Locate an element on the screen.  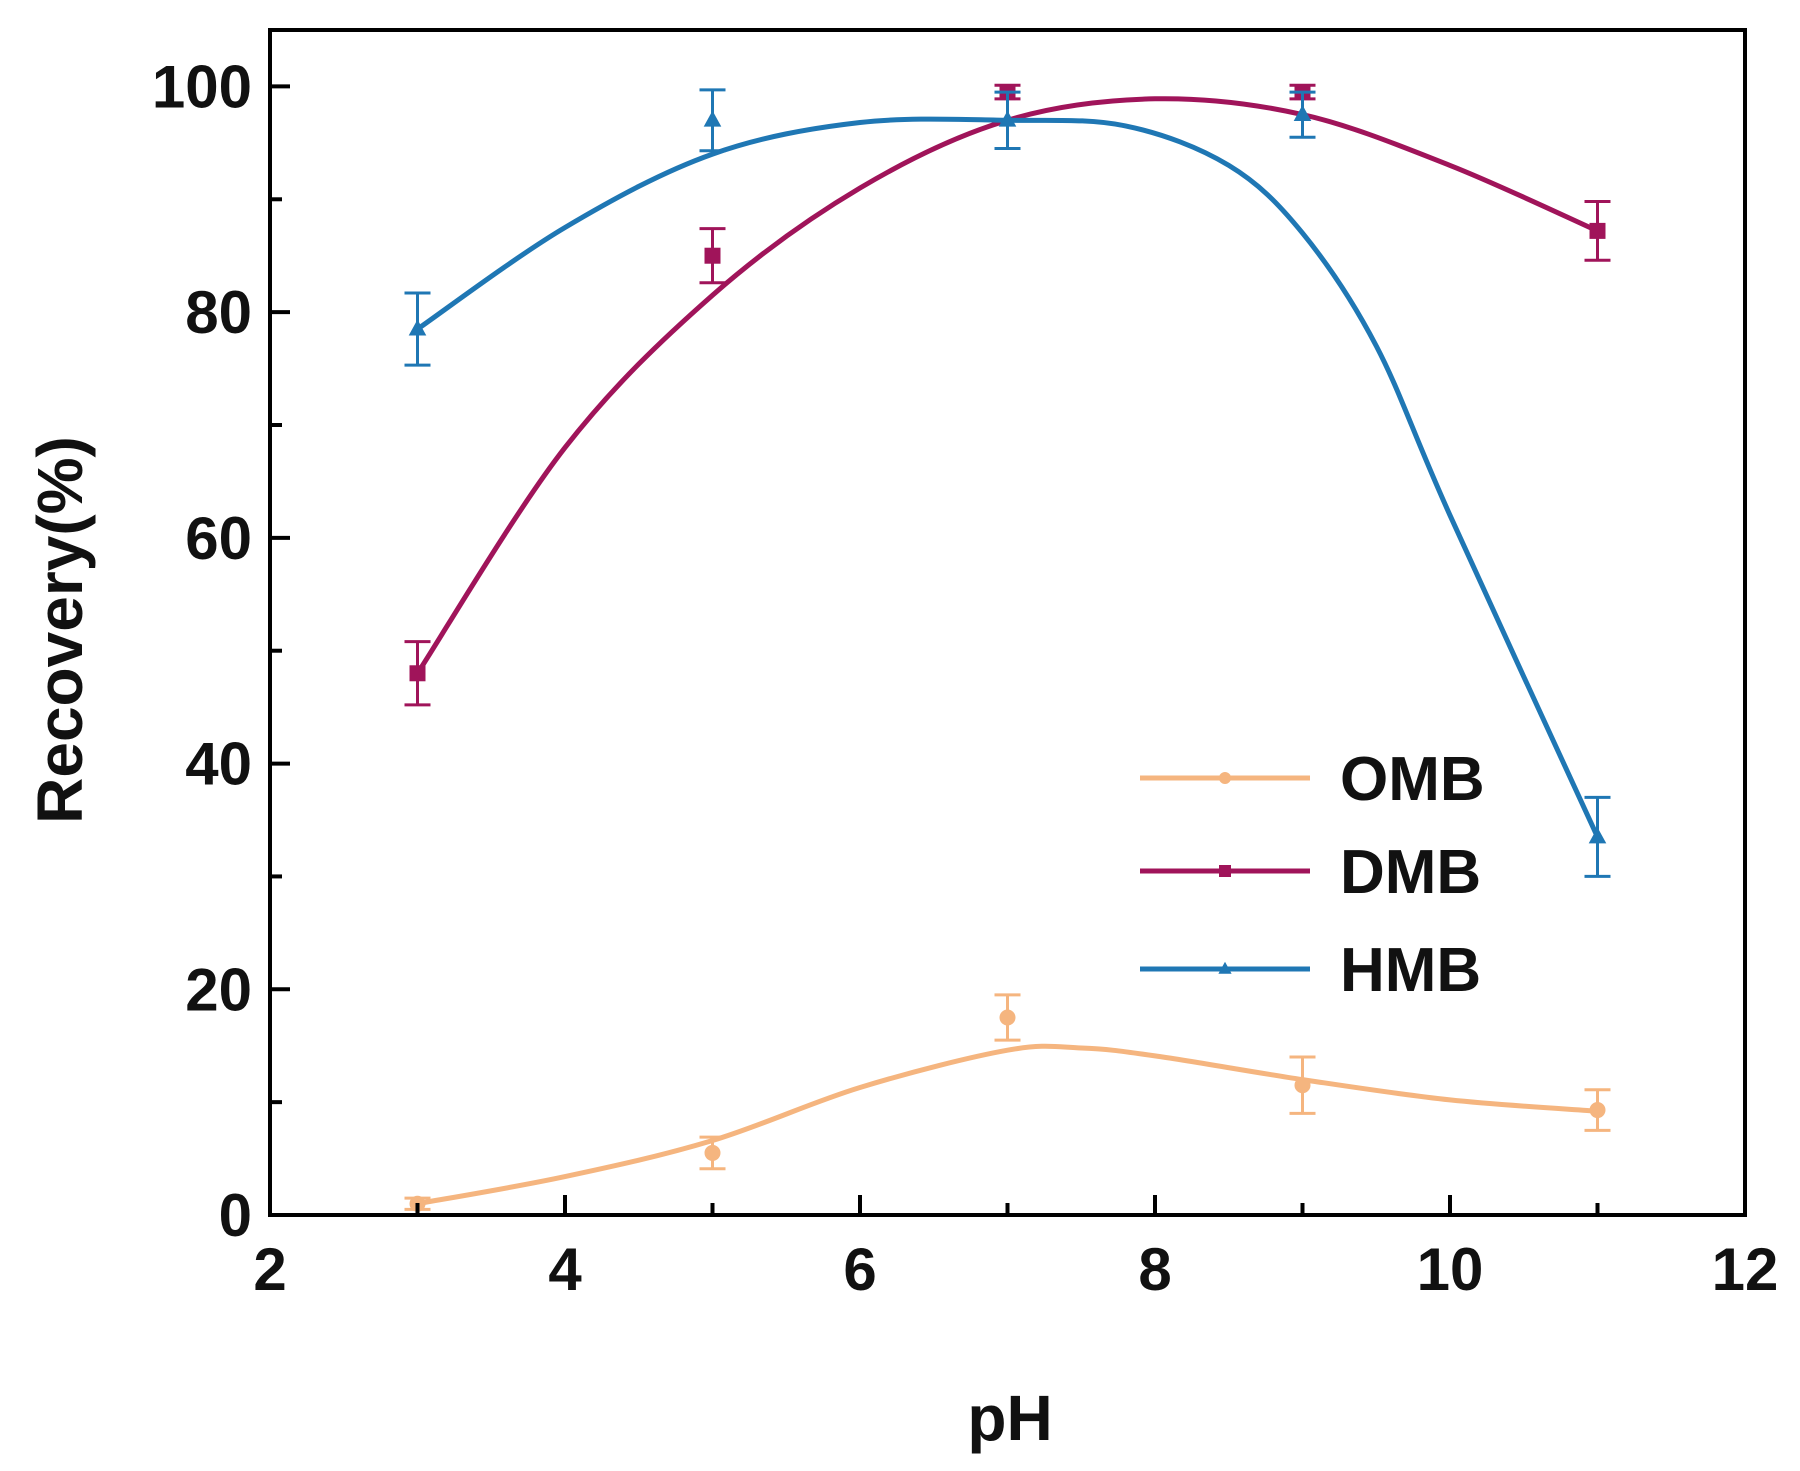
y-tick-label: 40 is located at coordinates (218, 764).